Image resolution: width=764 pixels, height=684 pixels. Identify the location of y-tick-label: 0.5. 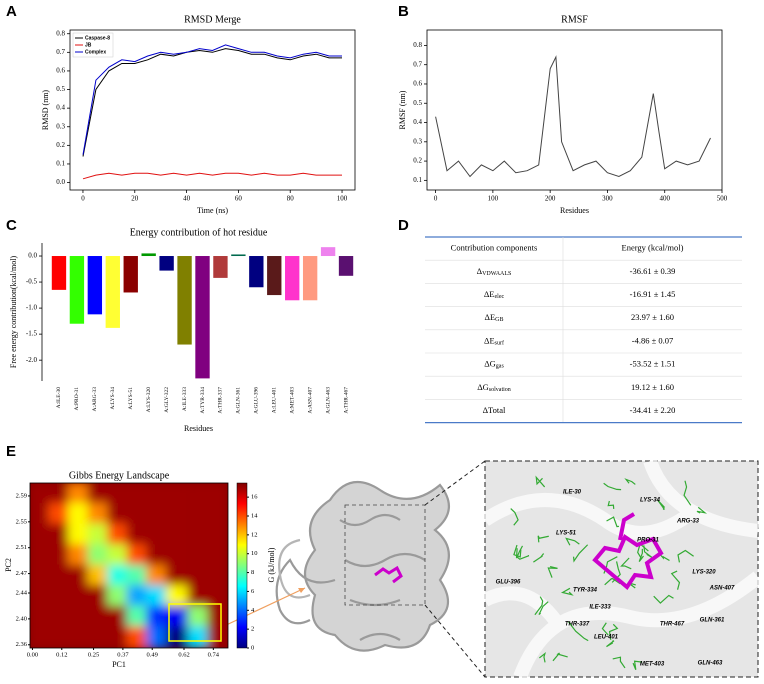
(417, 103).